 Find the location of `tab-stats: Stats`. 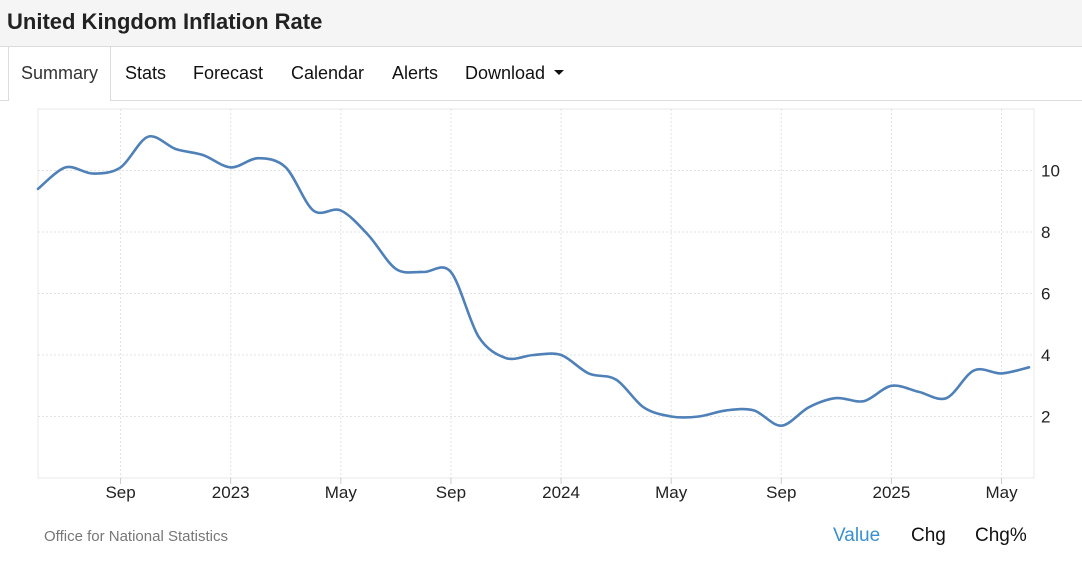

tab-stats: Stats is located at coordinates (146, 73).